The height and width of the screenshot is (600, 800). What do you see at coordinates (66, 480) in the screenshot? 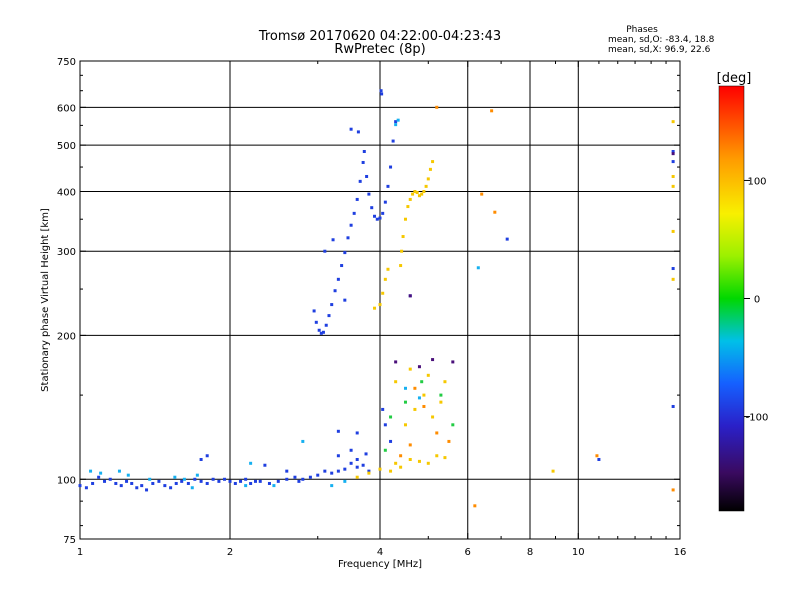
I see `y-tick-label: 100` at bounding box center [66, 480].